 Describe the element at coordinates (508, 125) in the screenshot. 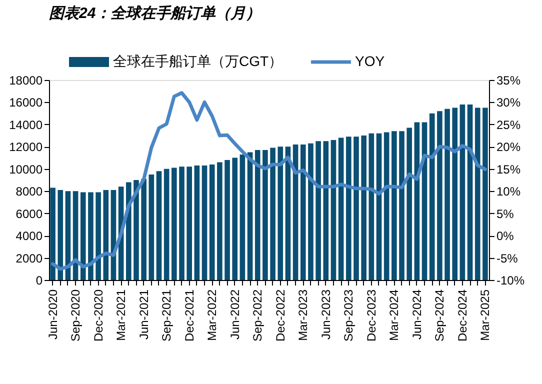

I see `y2-tick-label: 25%` at that location.